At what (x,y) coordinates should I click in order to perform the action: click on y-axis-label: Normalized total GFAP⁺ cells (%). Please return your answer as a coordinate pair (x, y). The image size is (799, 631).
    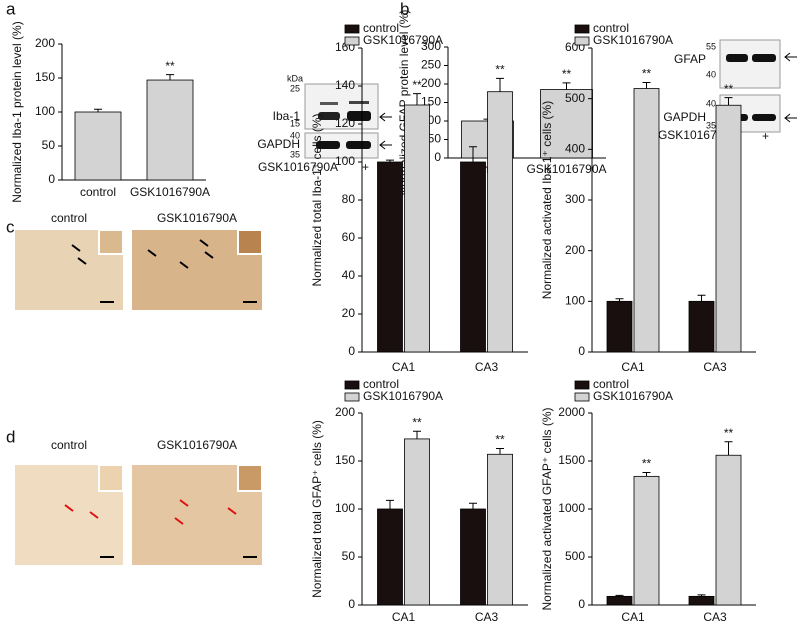
    Looking at the image, I should click on (317, 509).